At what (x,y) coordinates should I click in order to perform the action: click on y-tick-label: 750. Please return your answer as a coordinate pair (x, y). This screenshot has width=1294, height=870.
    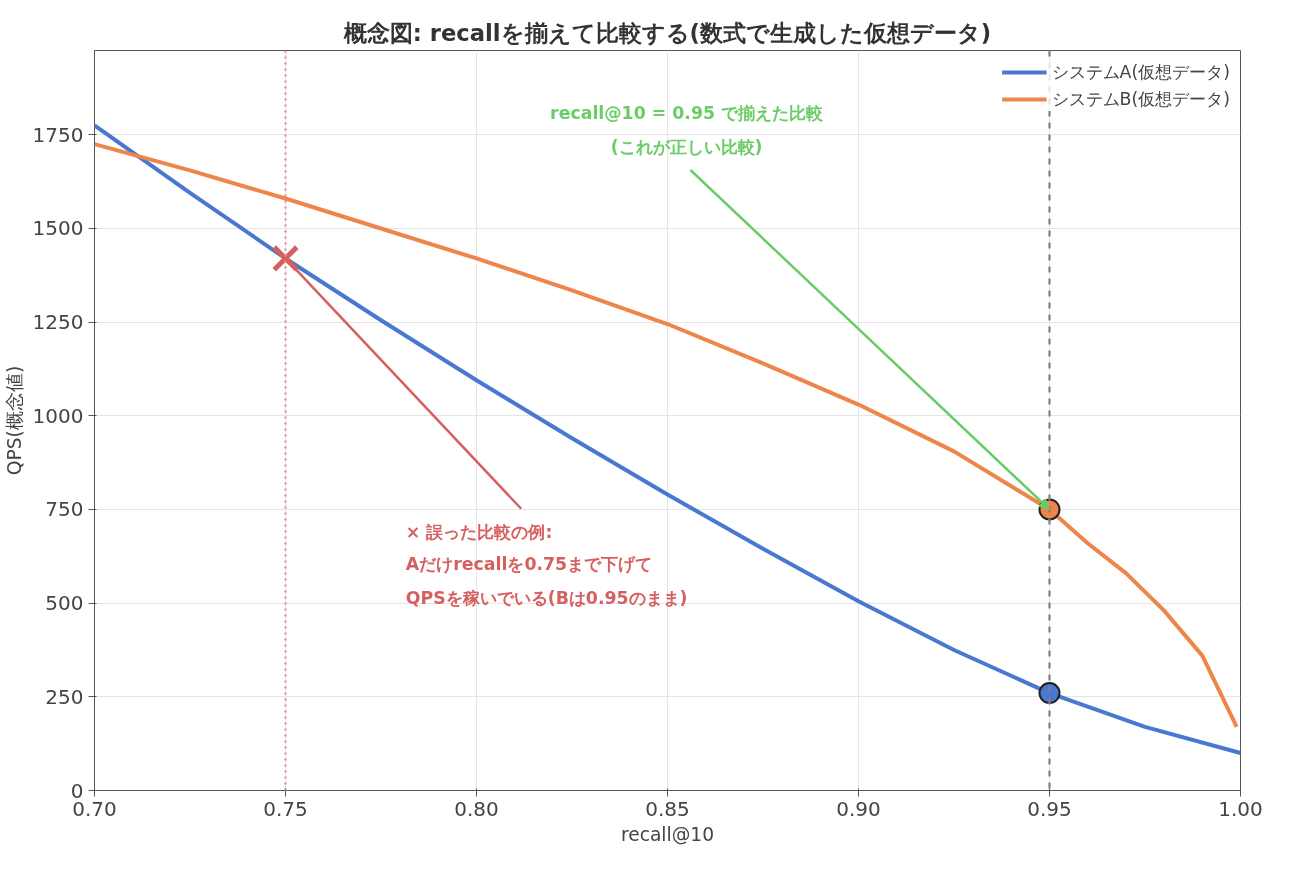
    Looking at the image, I should click on (64, 509).